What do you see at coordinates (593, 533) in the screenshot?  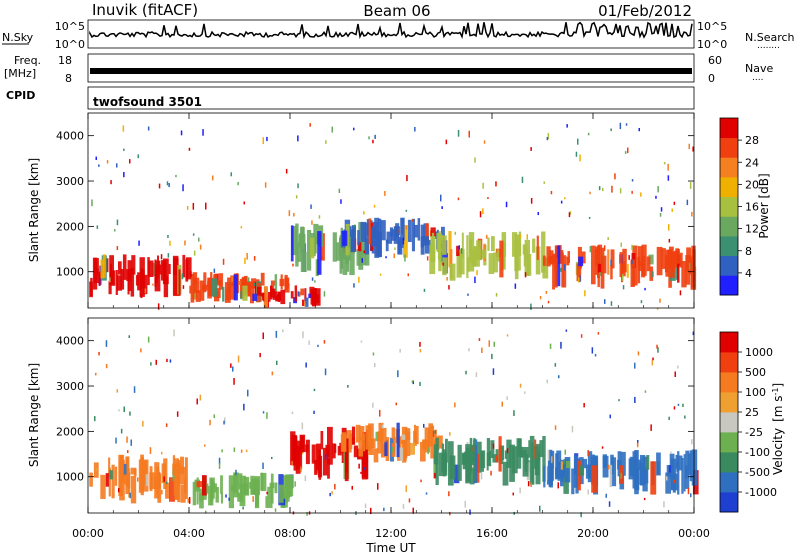 I see `x-tick-label: 20:00` at bounding box center [593, 533].